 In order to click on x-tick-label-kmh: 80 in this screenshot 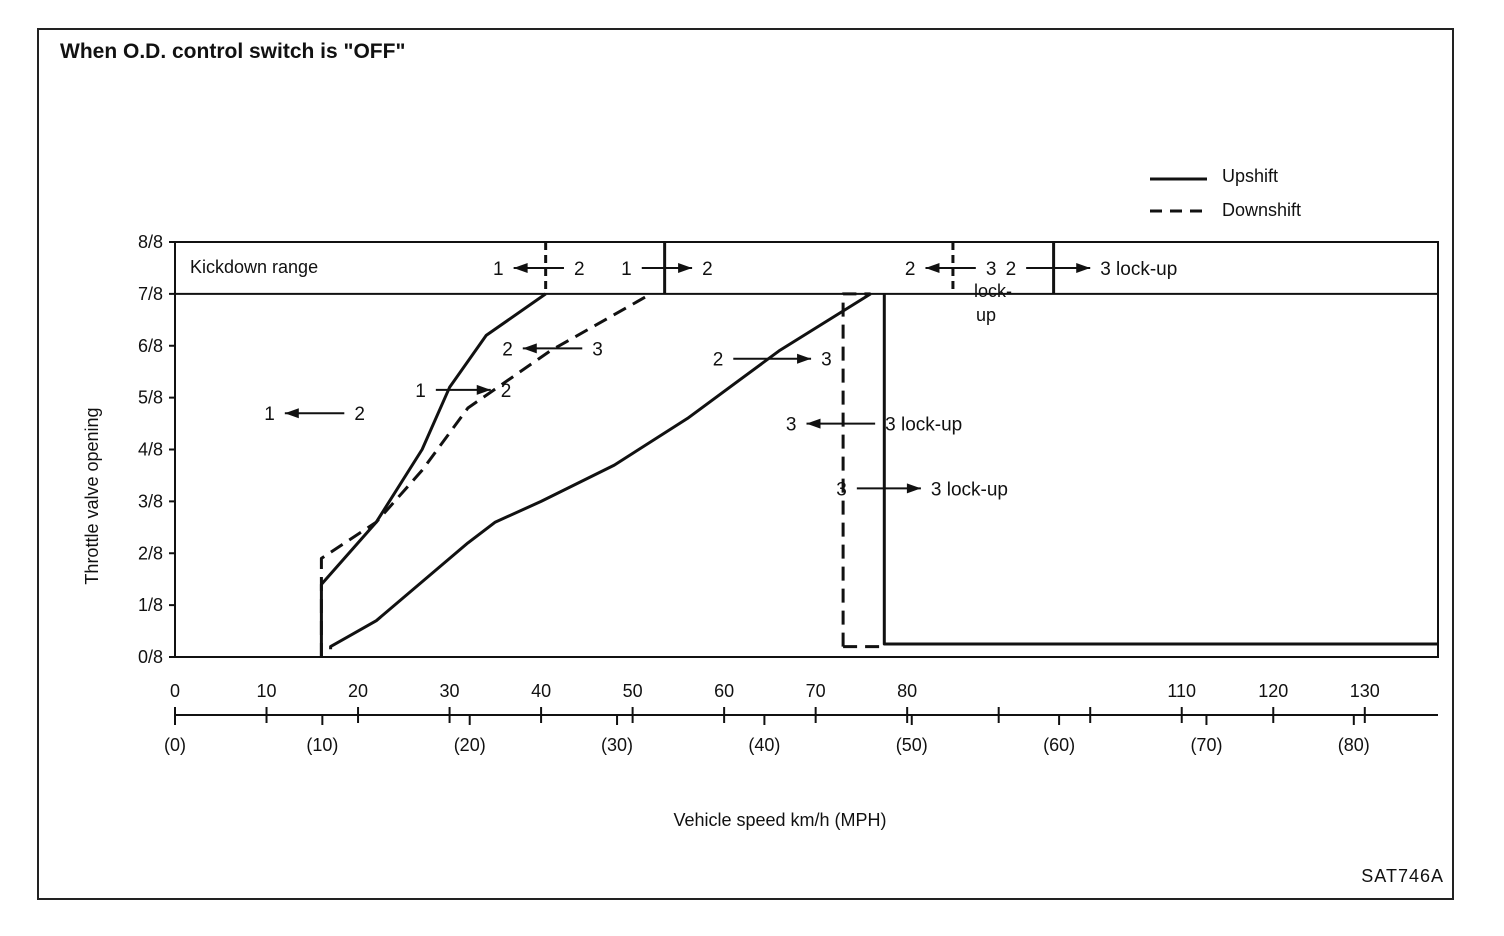, I will do `click(907, 691)`.